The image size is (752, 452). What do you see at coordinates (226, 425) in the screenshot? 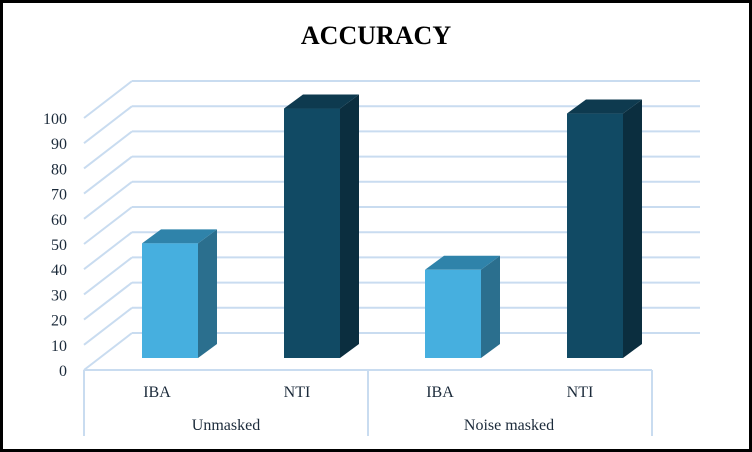
I see `group-label: Unmasked` at bounding box center [226, 425].